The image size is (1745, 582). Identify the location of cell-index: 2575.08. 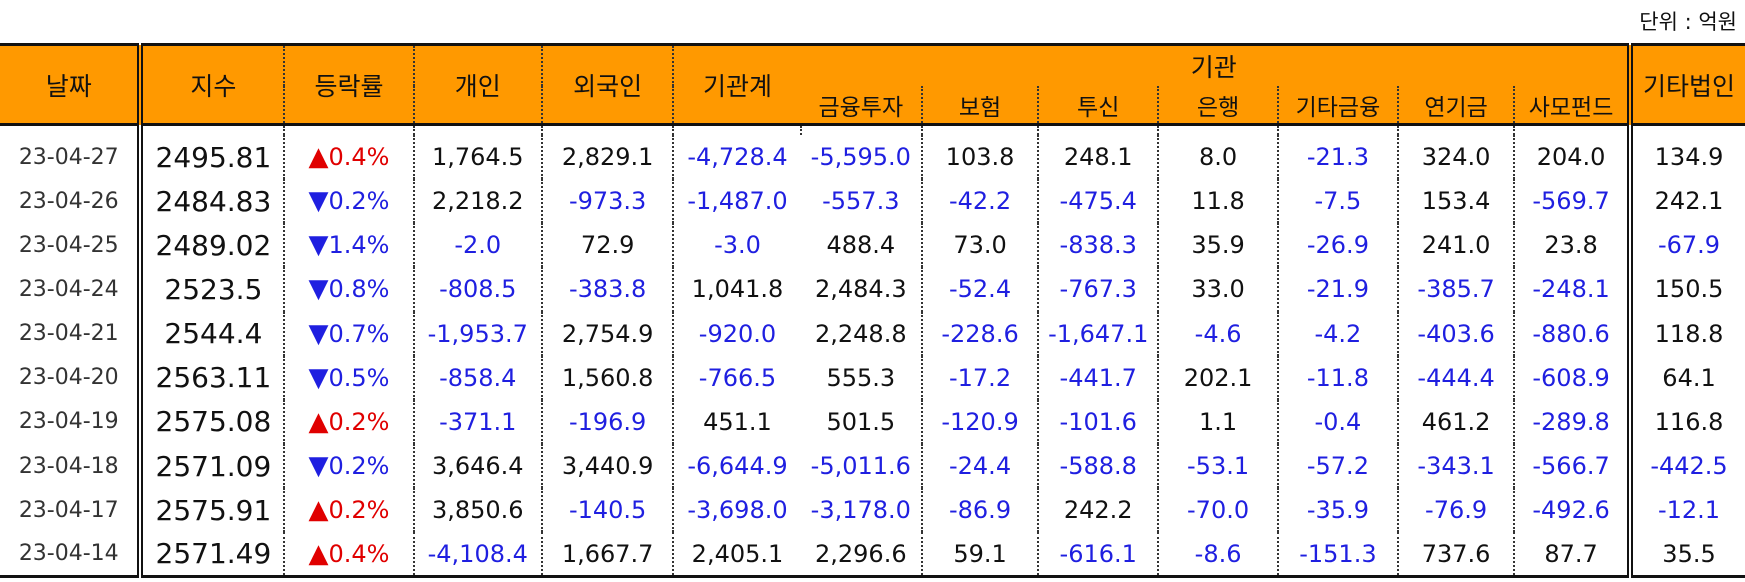
(211, 421).